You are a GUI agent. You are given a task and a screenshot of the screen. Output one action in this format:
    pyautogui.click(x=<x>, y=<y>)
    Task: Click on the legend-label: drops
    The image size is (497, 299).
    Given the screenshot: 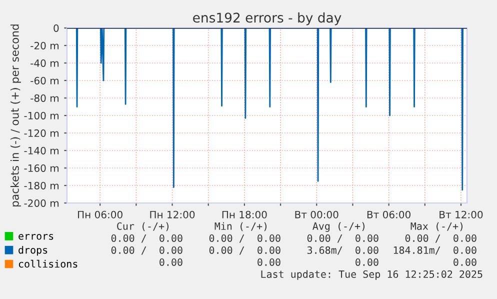 What is the action you would take?
    pyautogui.click(x=33, y=251)
    